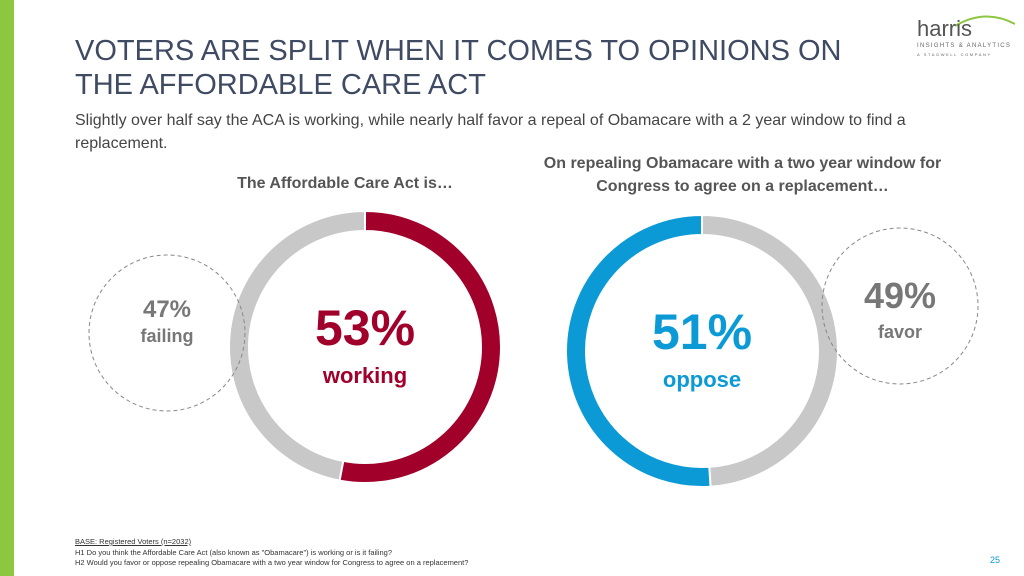  Describe the element at coordinates (702, 379) in the screenshot. I see `center-label: oppose` at that location.